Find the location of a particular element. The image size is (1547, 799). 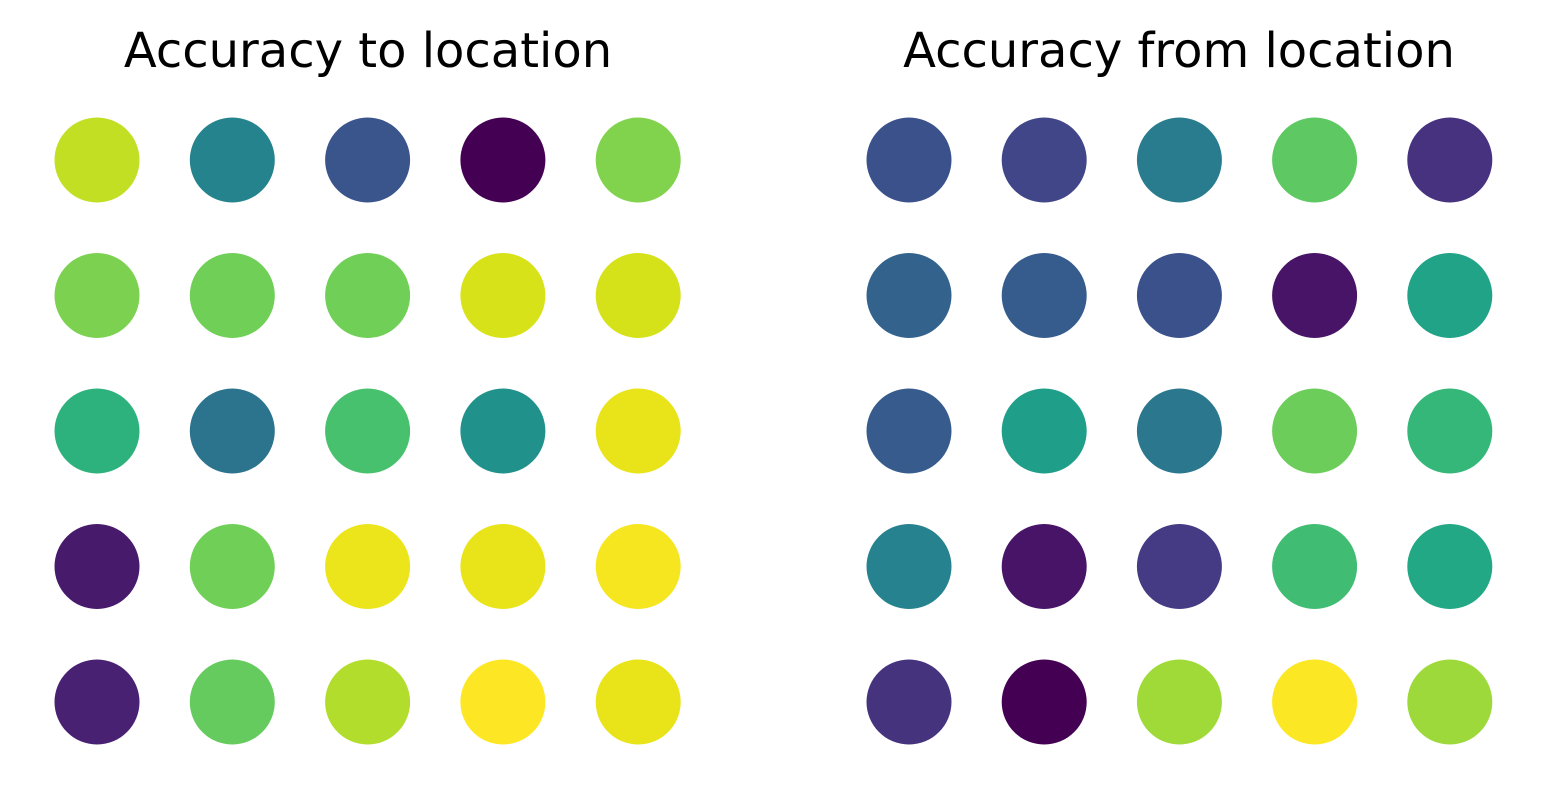

dot-right-r5-c4 is located at coordinates (1315, 702).